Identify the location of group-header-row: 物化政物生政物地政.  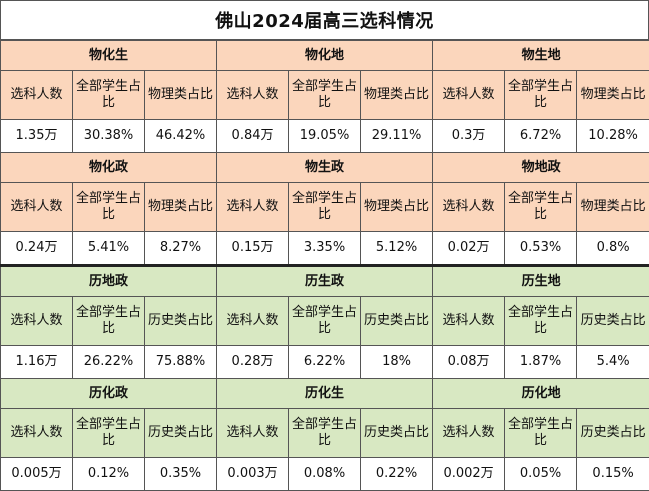
(325, 168).